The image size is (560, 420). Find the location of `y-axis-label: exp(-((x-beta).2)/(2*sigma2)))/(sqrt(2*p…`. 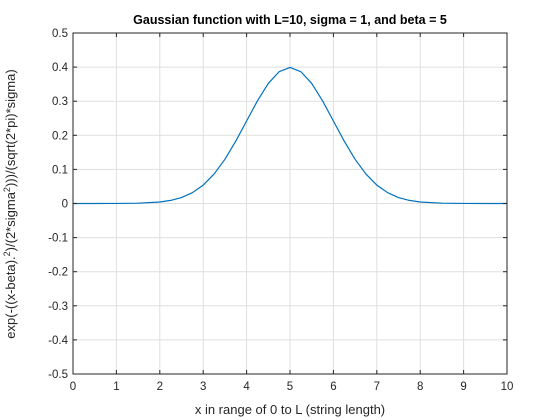

y-axis-label: exp(-((x-beta).2)/(2*sigma2)))/(sqrt(2*p… is located at coordinates (10, 203).